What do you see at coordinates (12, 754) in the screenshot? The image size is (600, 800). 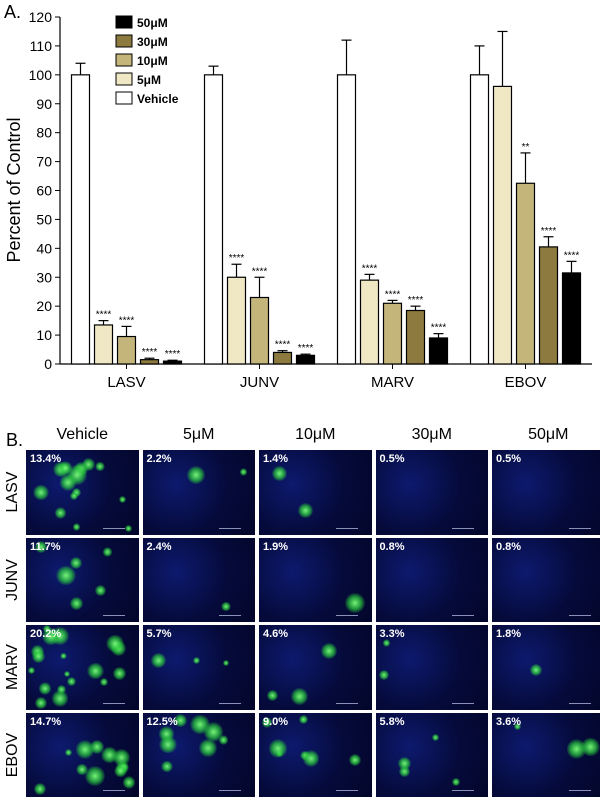 I see `row-header: EBOV` at bounding box center [12, 754].